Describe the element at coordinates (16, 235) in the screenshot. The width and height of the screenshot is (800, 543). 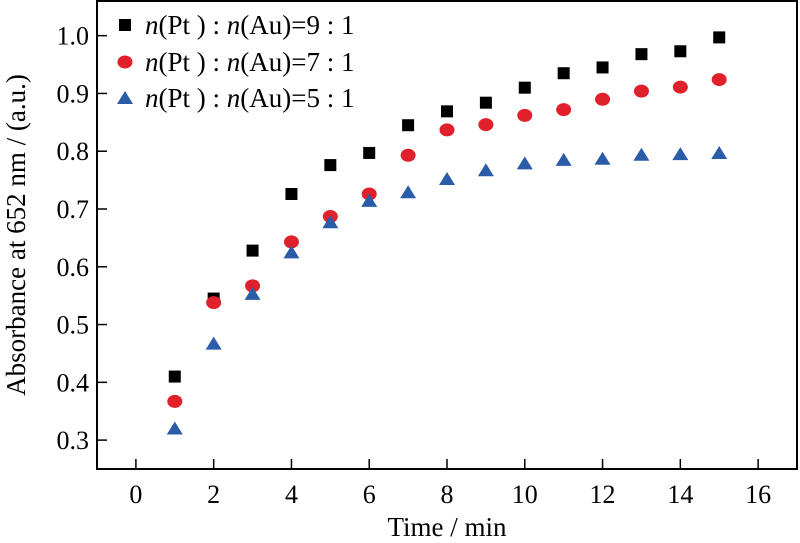
I see `y-axis-title: Absorbance at 652 nm / (a.u.)` at that location.